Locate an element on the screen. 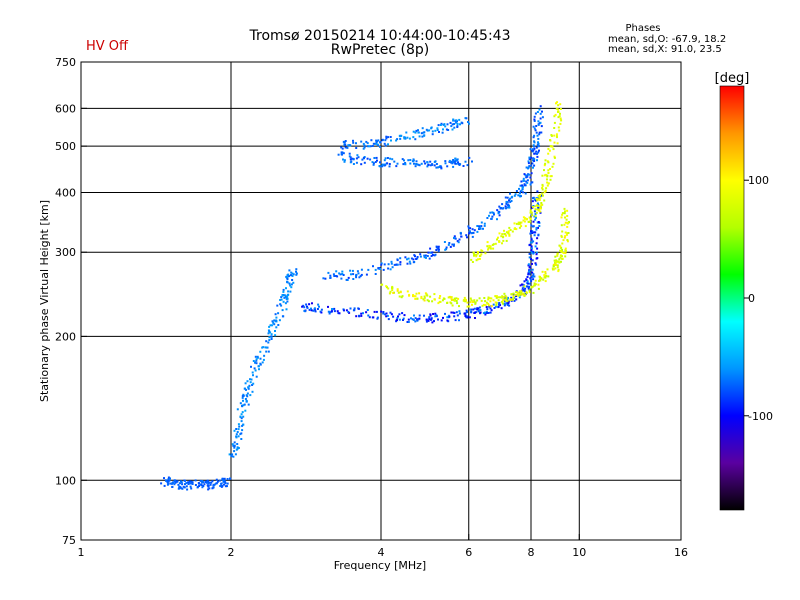 The image size is (800, 600). x-tick-label: 10 is located at coordinates (579, 552).